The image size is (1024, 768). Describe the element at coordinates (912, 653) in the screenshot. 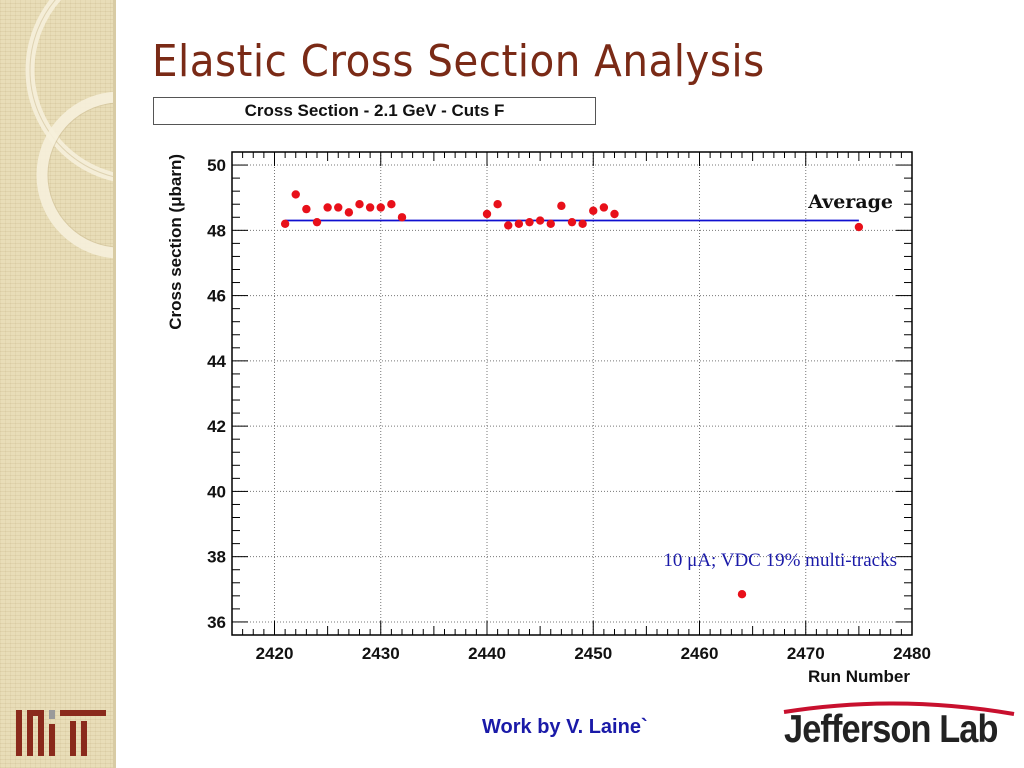

I see `x-tick-label: 2480` at that location.